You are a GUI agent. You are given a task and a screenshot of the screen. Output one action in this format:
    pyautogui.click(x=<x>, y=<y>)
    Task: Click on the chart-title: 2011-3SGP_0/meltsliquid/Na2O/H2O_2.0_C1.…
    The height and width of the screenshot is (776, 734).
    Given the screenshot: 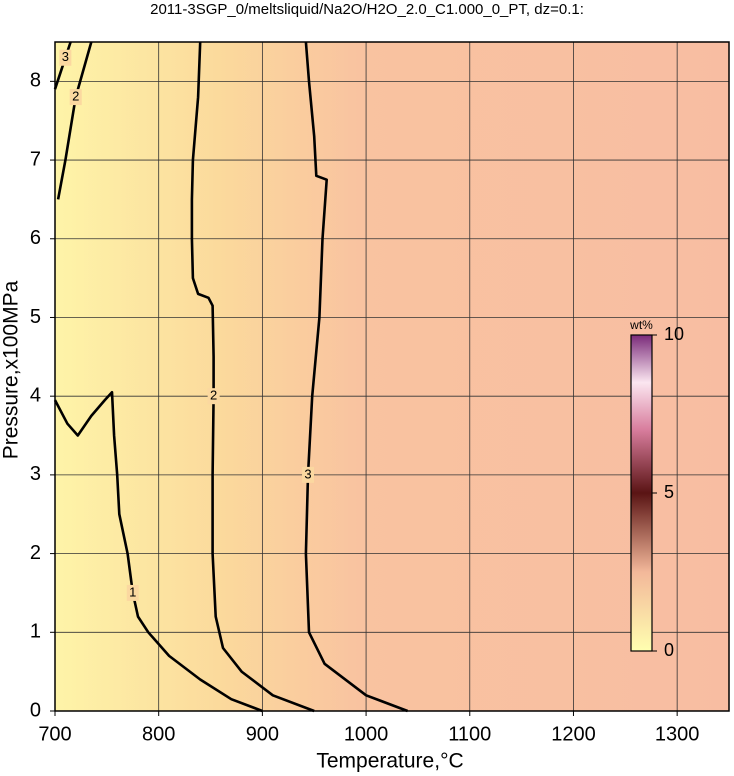 What is the action you would take?
    pyautogui.click(x=367, y=9)
    